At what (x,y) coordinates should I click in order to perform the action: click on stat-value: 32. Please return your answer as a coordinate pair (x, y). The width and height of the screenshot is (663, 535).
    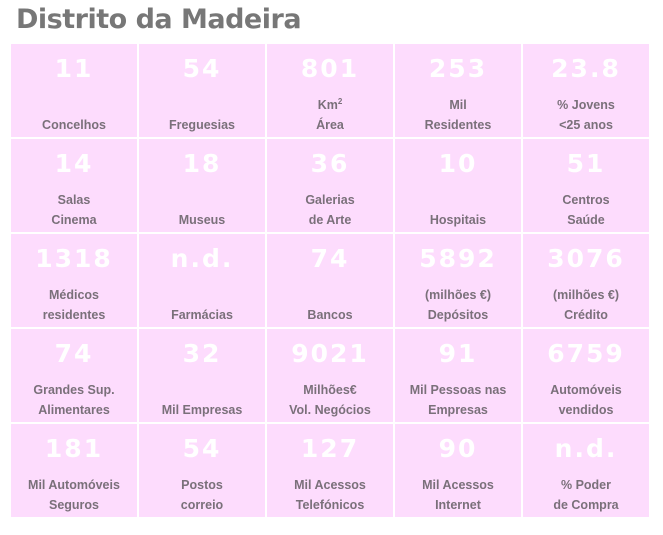
    Looking at the image, I should click on (202, 353).